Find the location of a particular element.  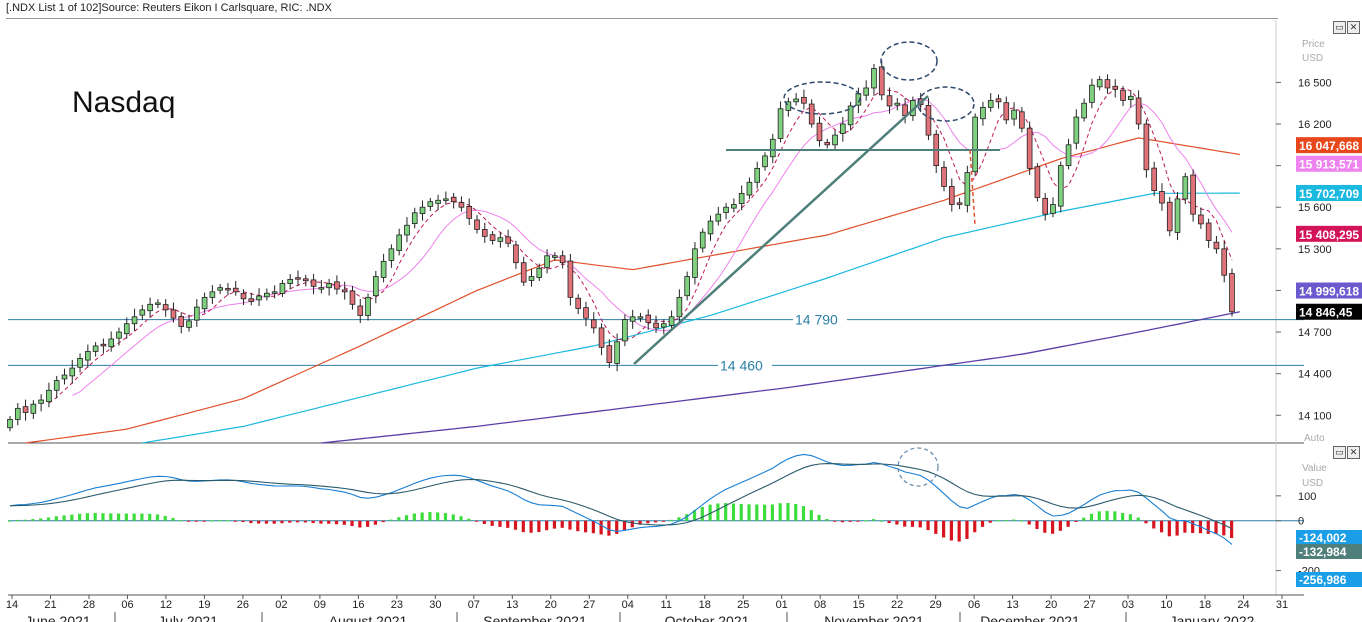

price-tick-label: 14 400 is located at coordinates (1315, 375).